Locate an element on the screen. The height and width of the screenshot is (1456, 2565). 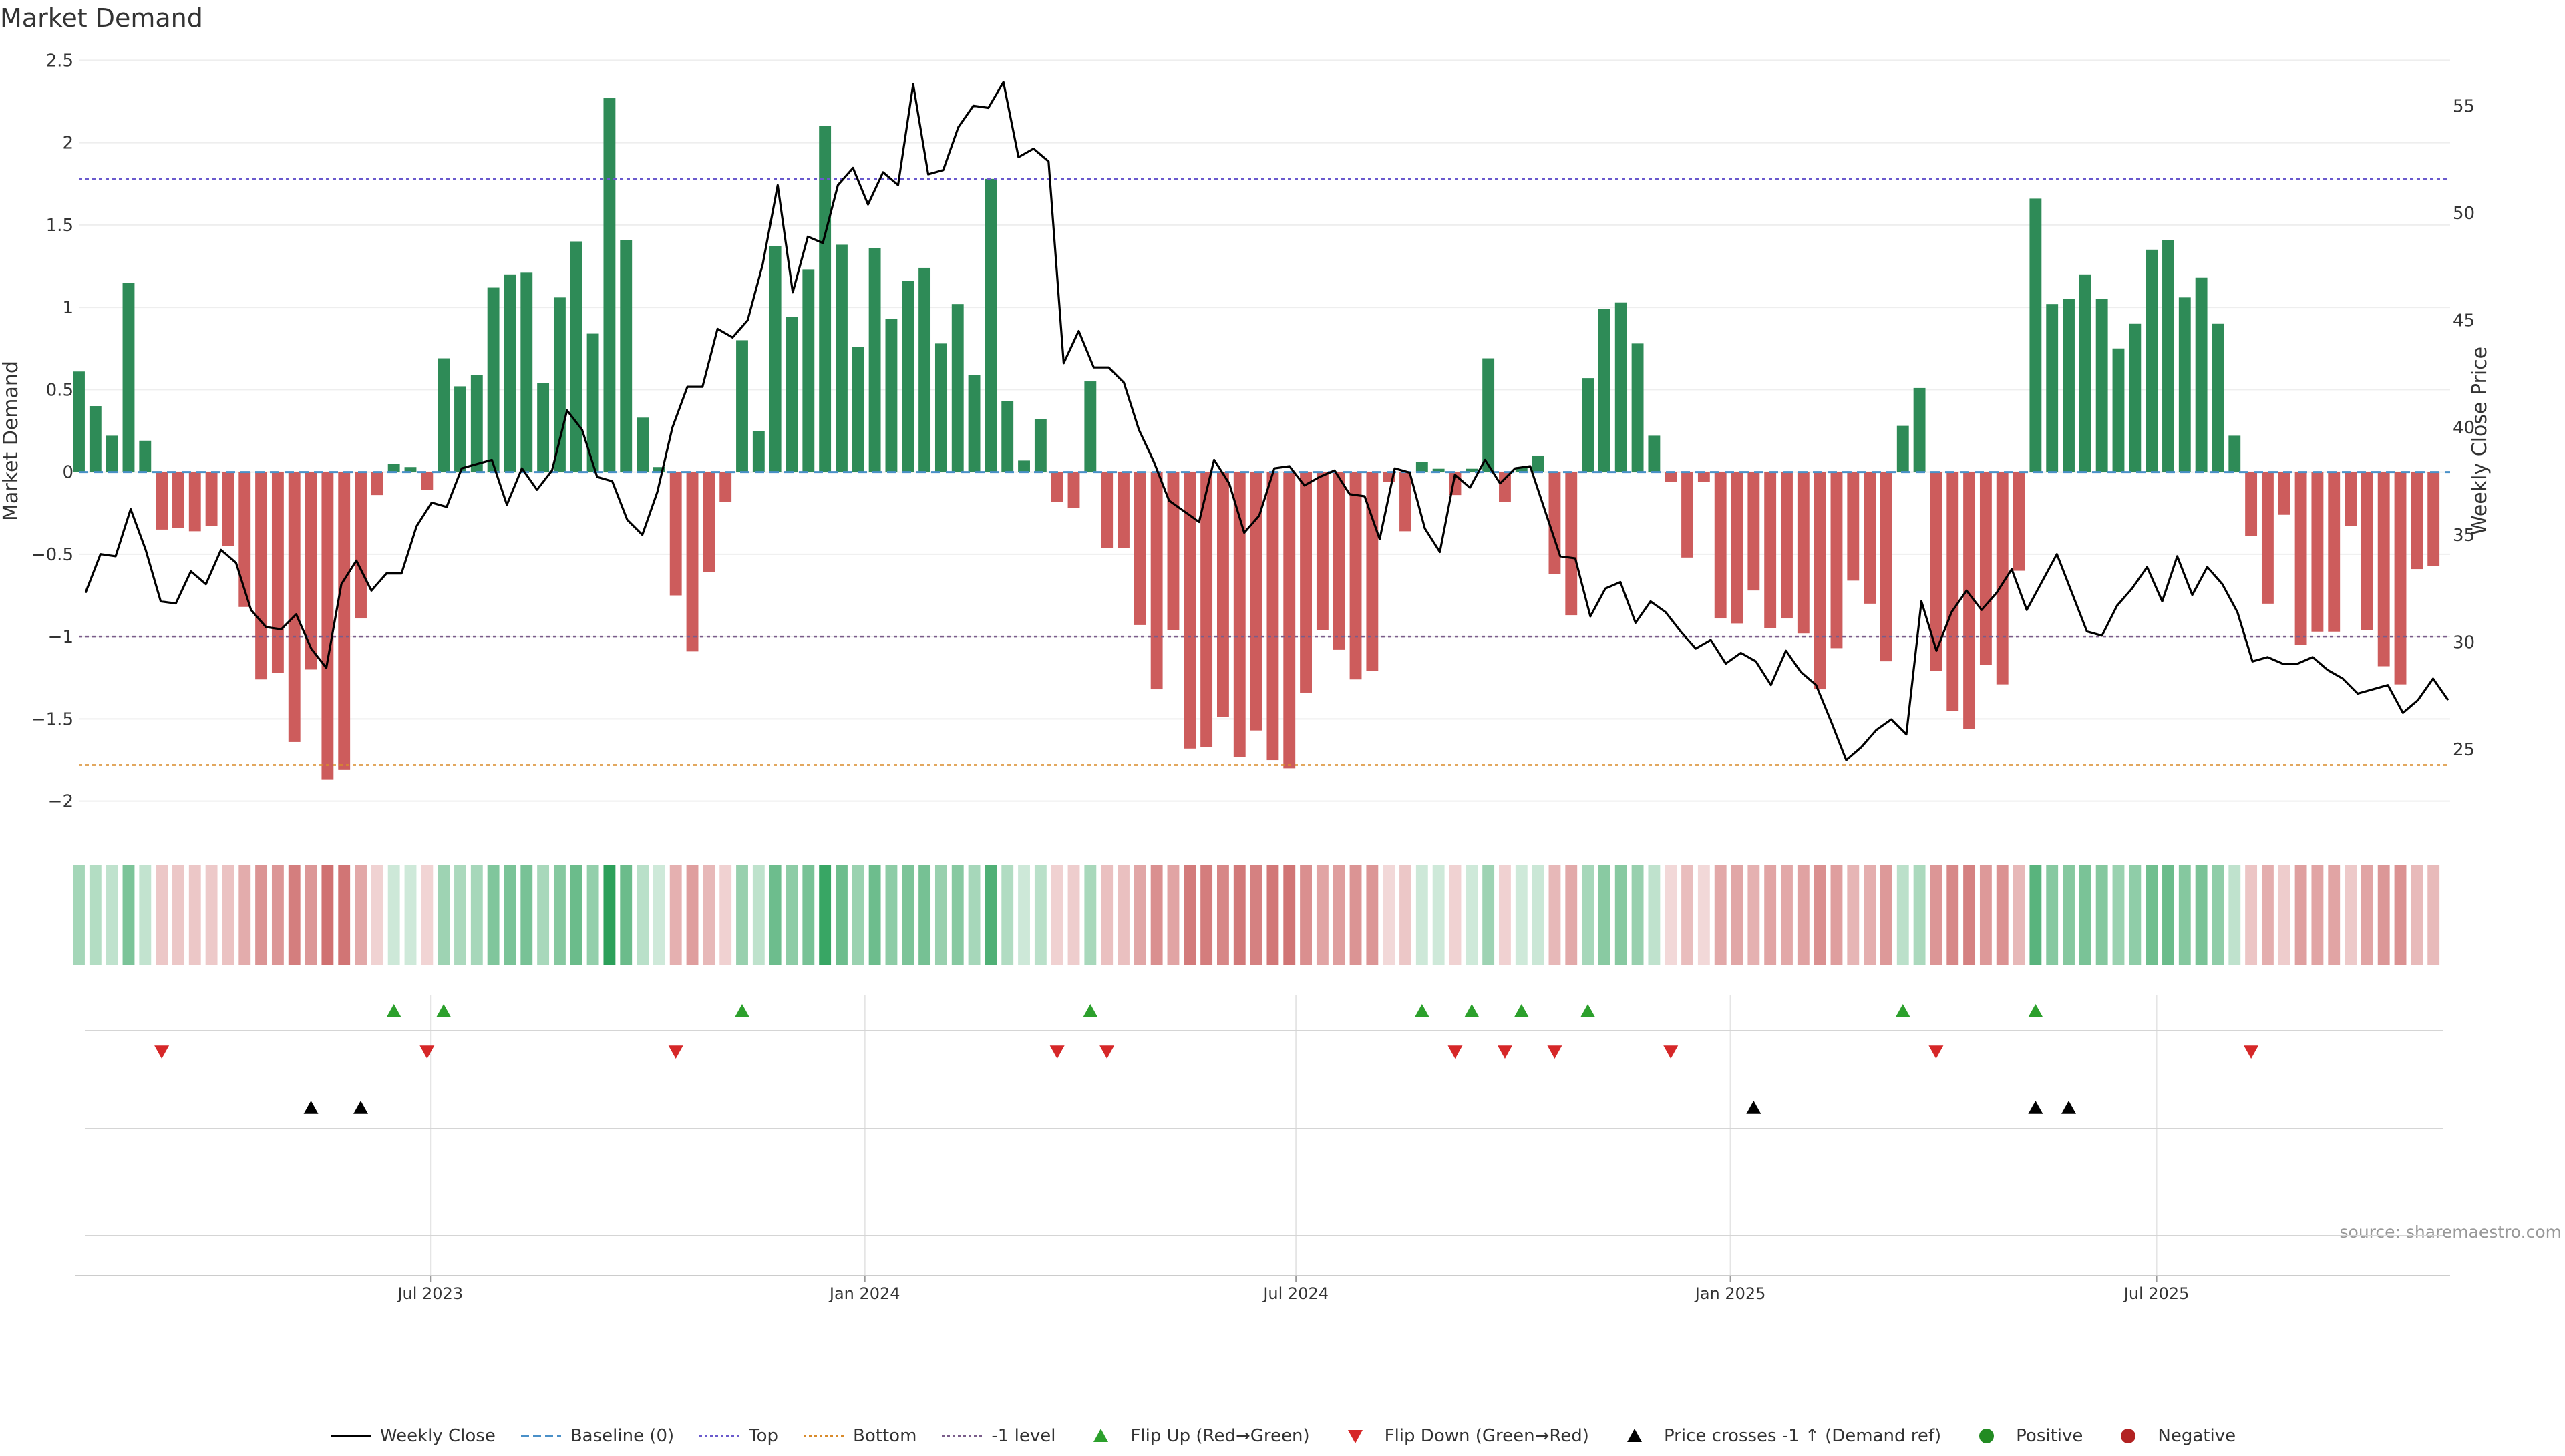
x-axis: Jul 2023 Jan 2024 Jul 2024 Jan 2025 Jul 2025 is located at coordinates (1262, 1289).